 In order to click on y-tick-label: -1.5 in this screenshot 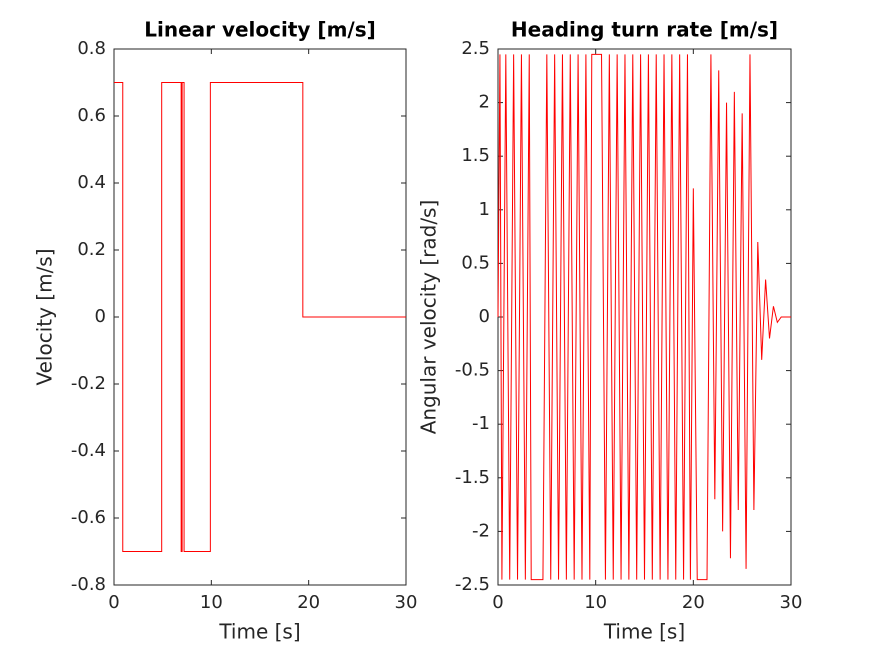, I will do `click(472, 477)`.